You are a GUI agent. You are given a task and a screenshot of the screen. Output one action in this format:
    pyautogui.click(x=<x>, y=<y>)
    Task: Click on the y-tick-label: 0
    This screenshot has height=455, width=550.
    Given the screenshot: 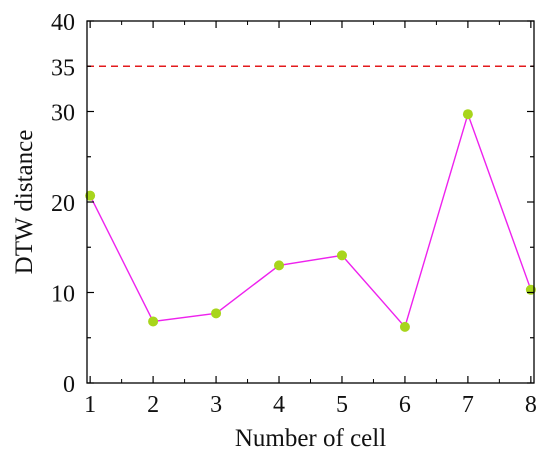 What is the action you would take?
    pyautogui.click(x=69, y=385)
    